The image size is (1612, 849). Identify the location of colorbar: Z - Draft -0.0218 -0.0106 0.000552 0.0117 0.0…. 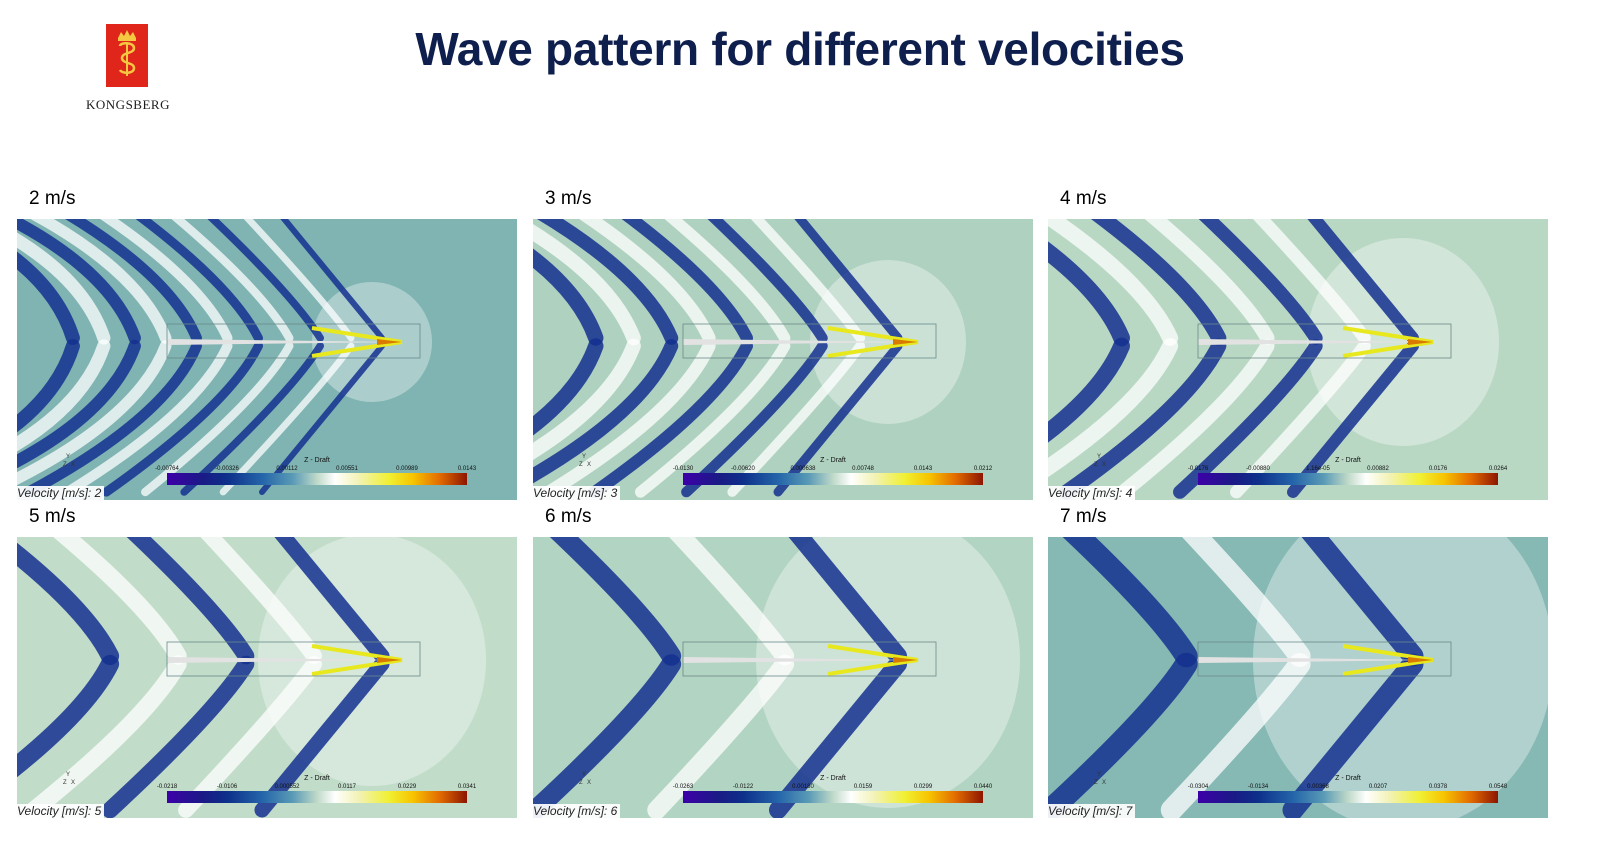
(316, 790).